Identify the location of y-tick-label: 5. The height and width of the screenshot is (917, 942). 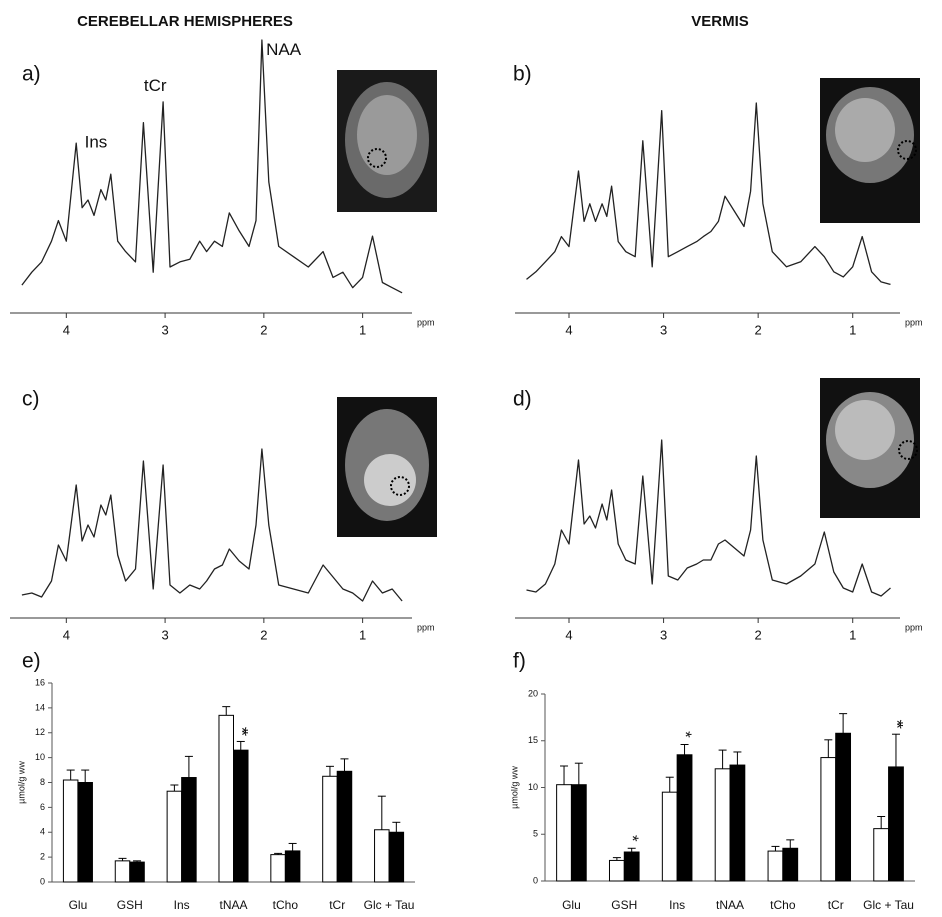
(535, 834).